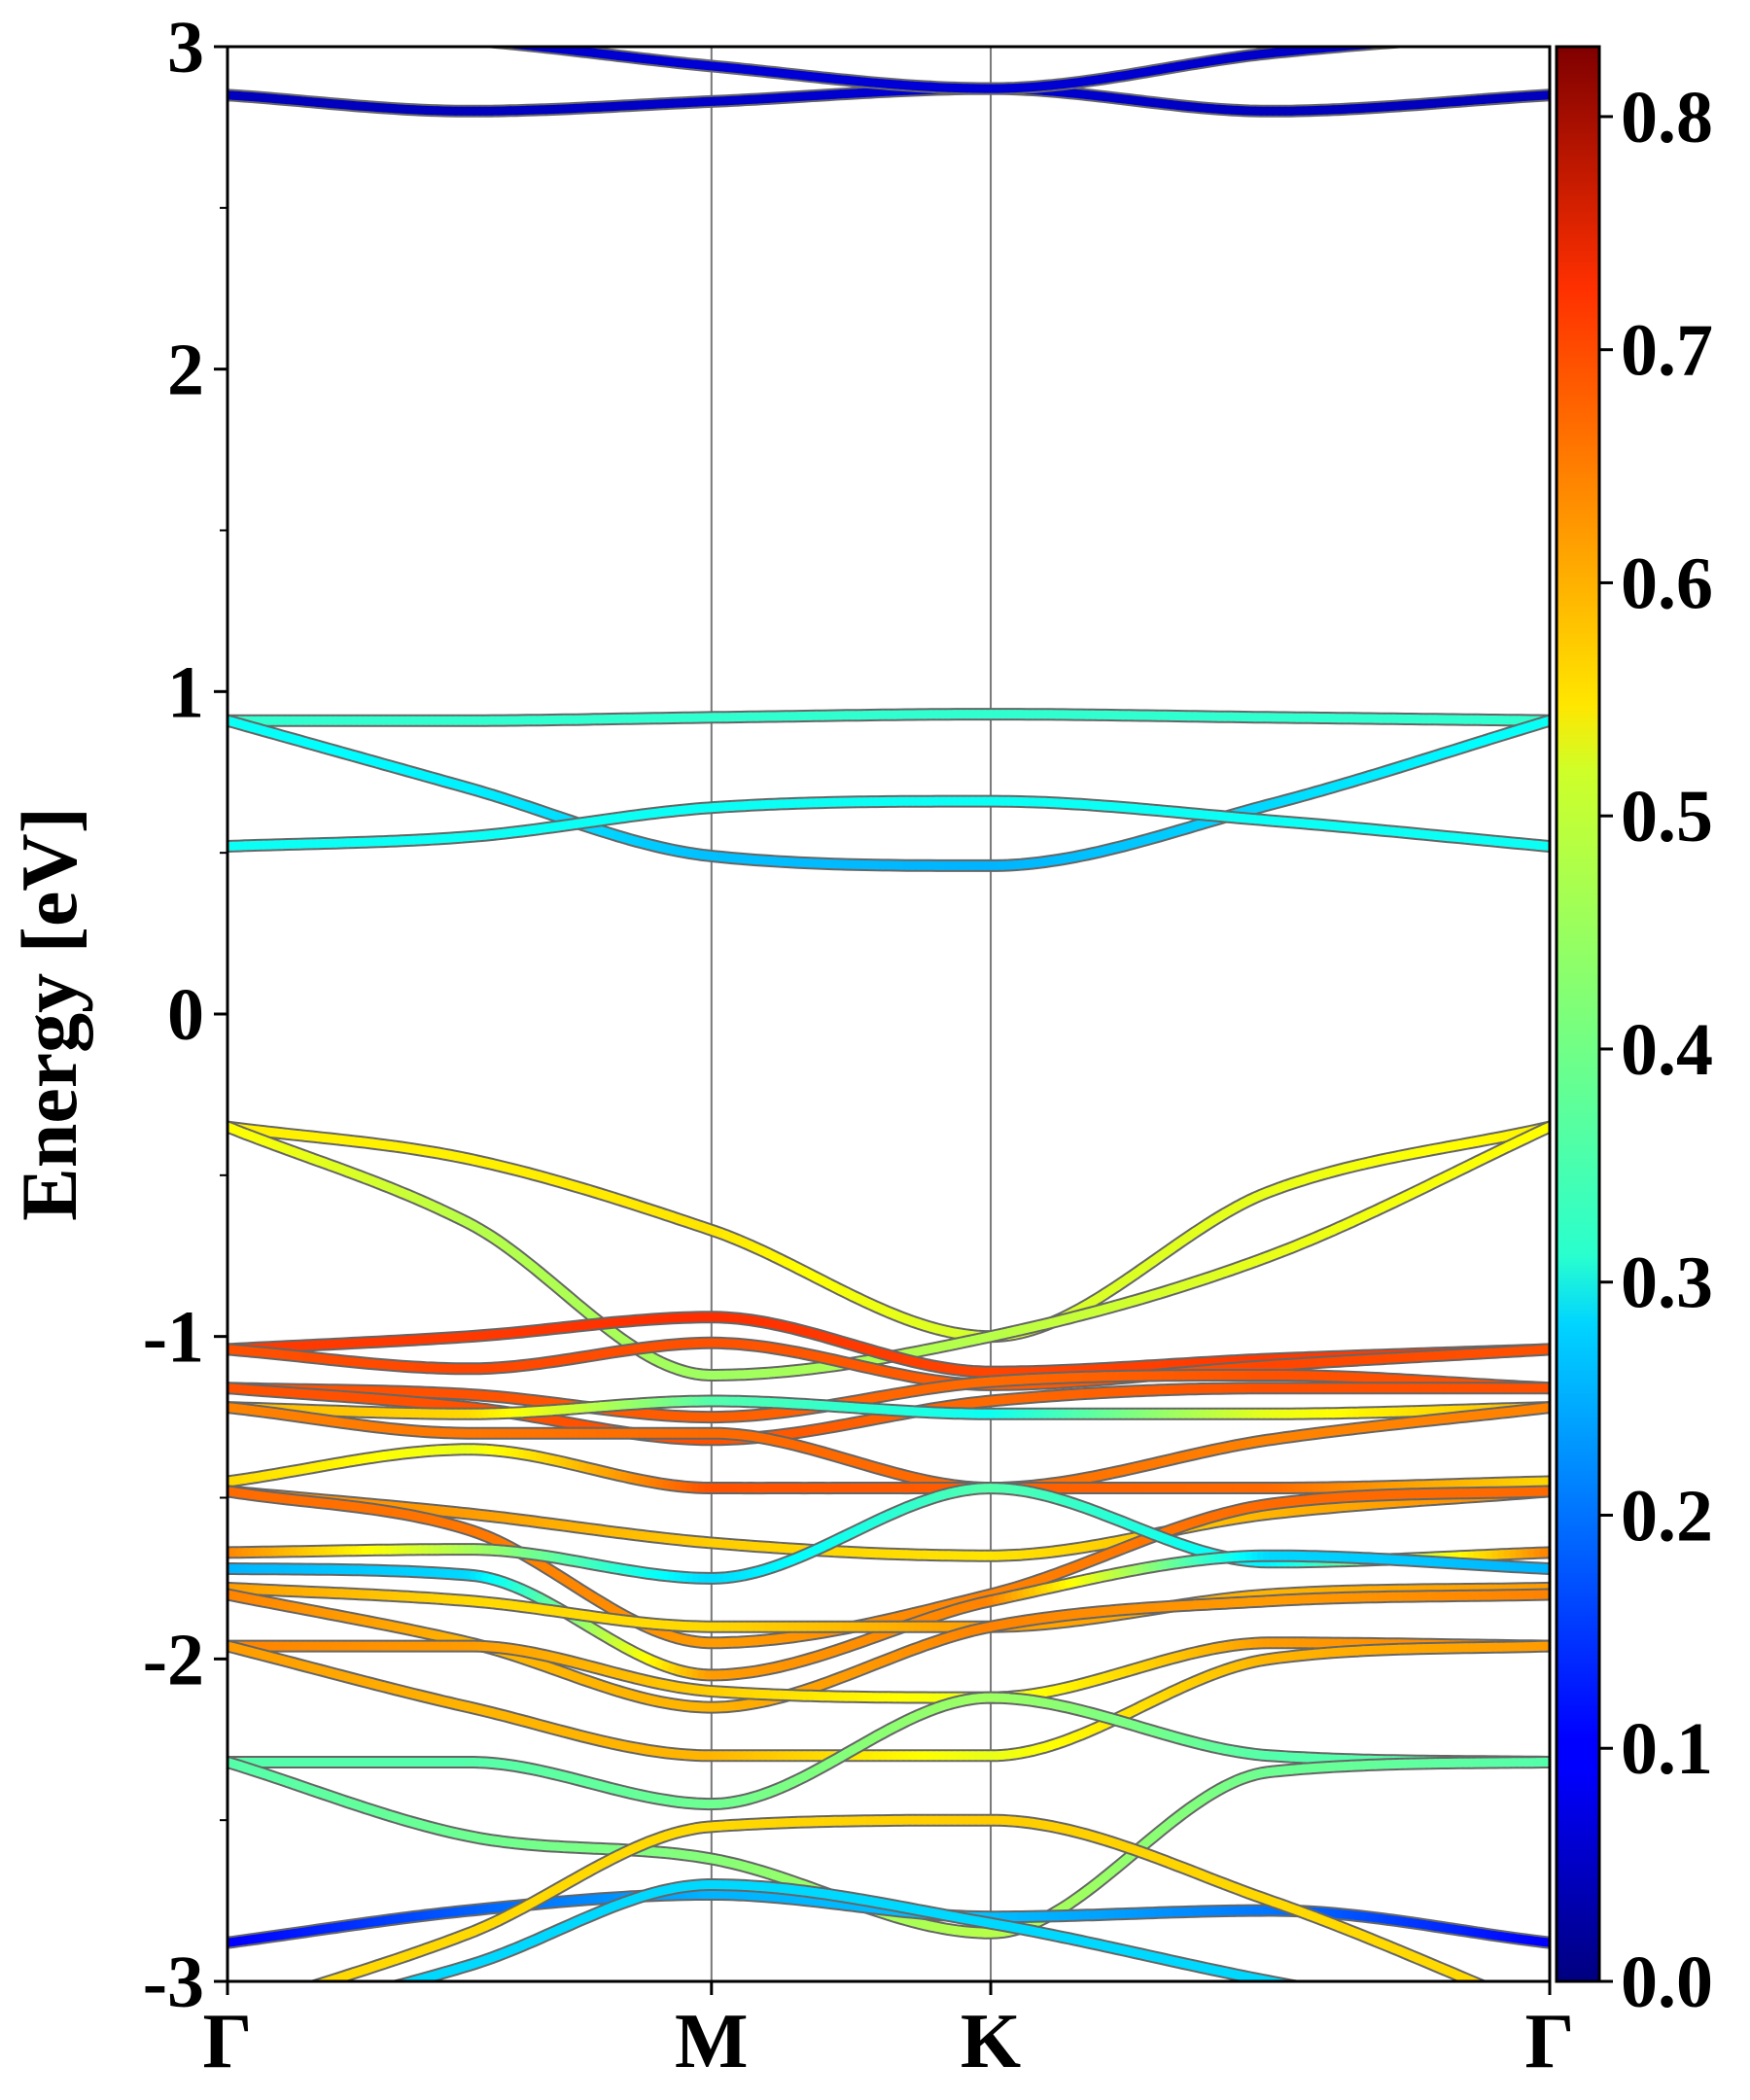  What do you see at coordinates (851, 1014) in the screenshot?
I see `high-symmetry-lines` at bounding box center [851, 1014].